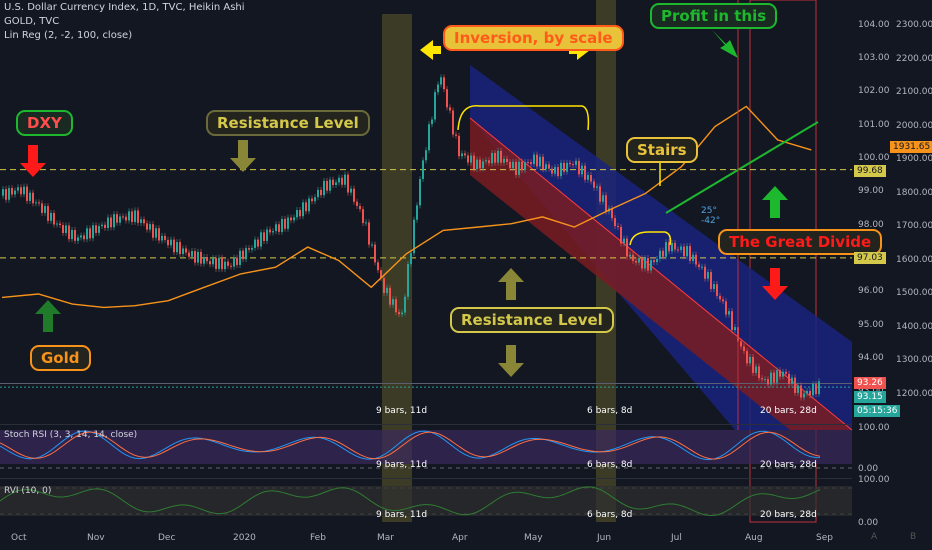 The image size is (932, 550). Describe the element at coordinates (167, 538) in the screenshot. I see `month-tick: Dec` at that location.